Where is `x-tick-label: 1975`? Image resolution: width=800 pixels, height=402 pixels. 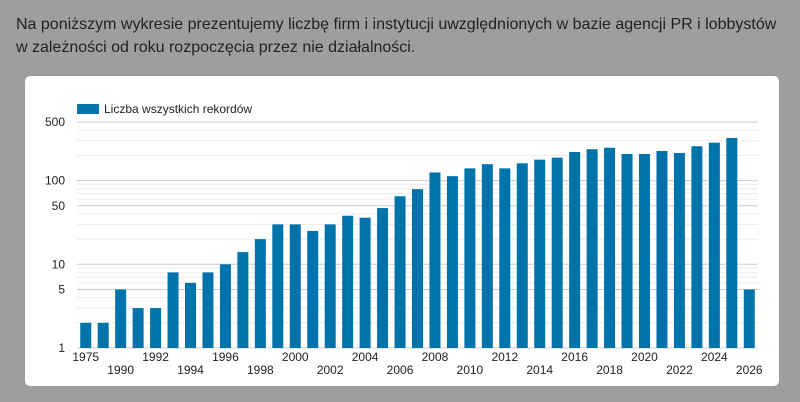
x-tick-label: 1975 is located at coordinates (85, 357).